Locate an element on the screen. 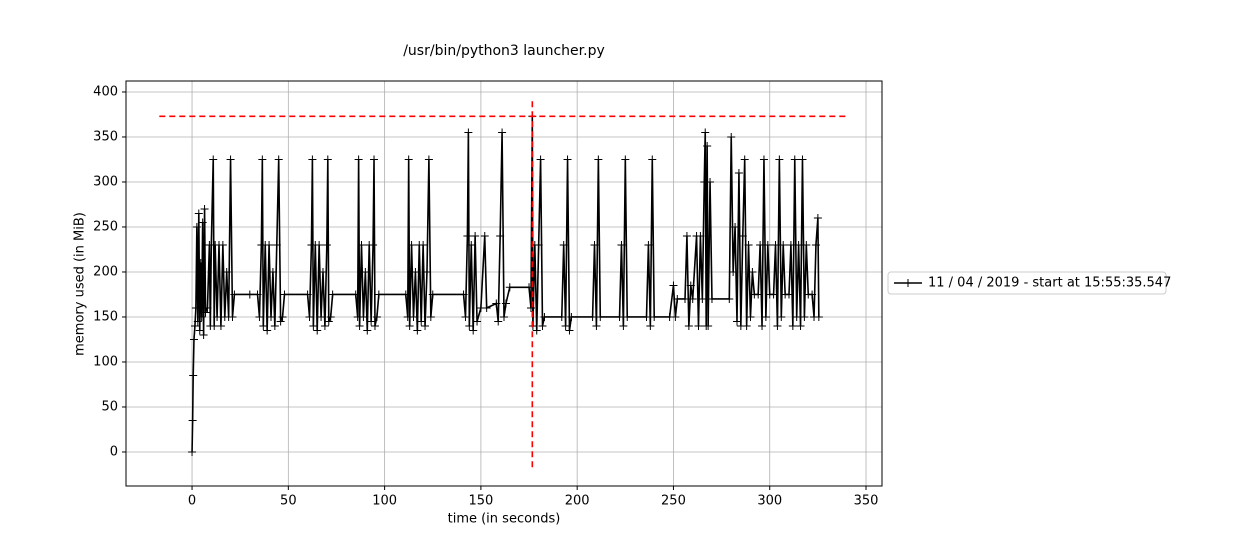 This screenshot has height=540, width=1260. y-tick-label: 0 is located at coordinates (114, 451).